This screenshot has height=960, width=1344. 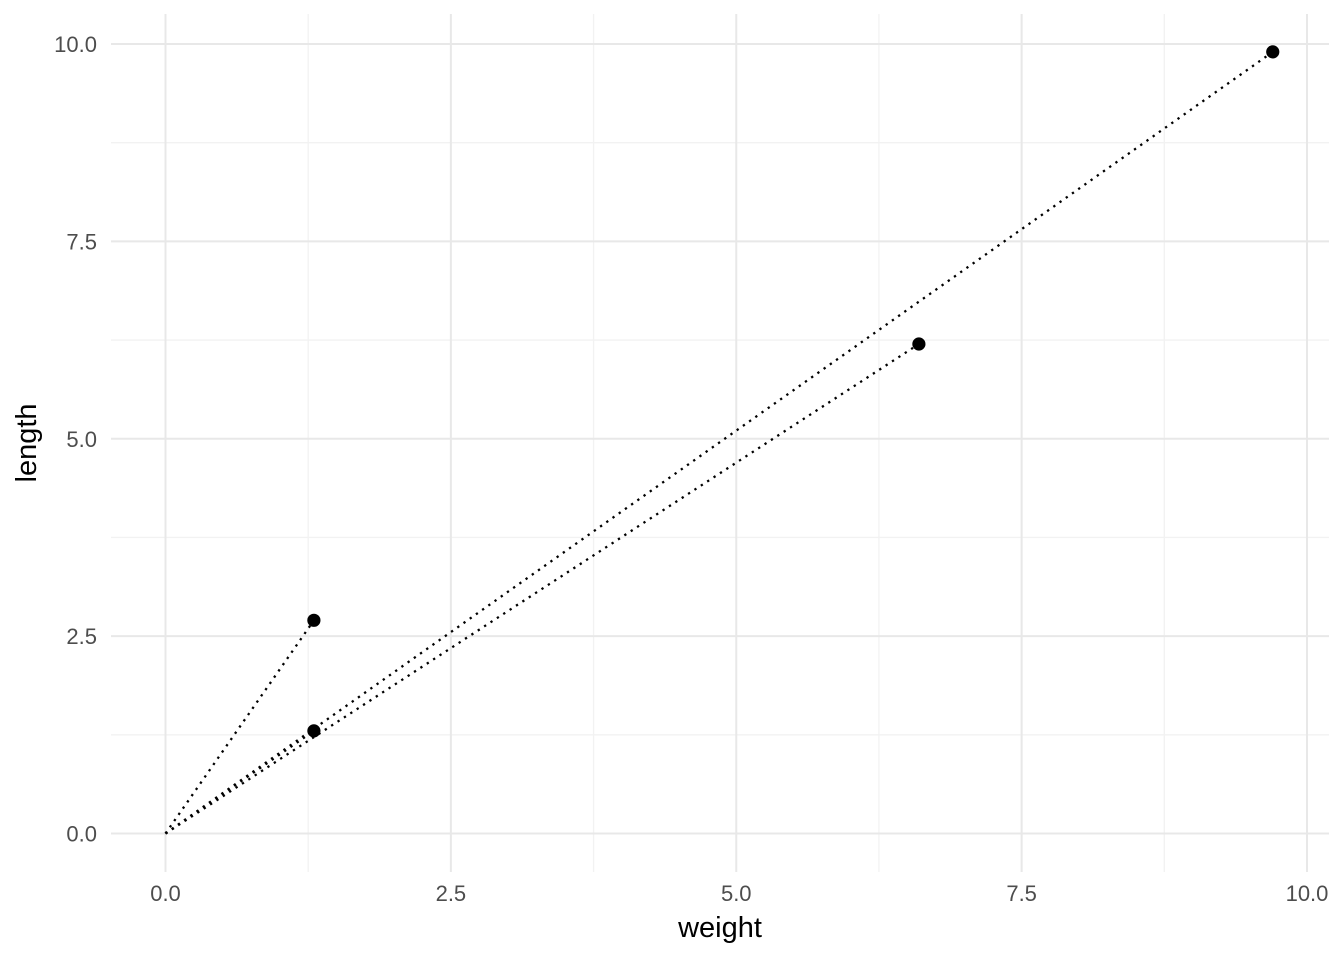 What do you see at coordinates (451, 893) in the screenshot?
I see `x-tick-label: 2.5` at bounding box center [451, 893].